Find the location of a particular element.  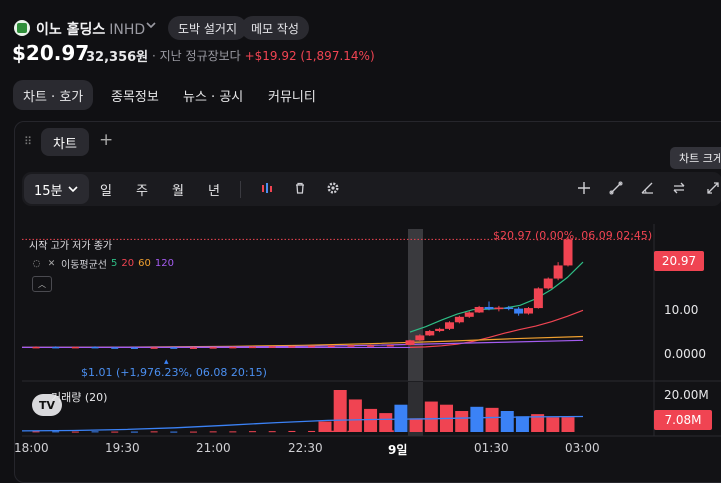

period-year: 년 is located at coordinates (214, 191).